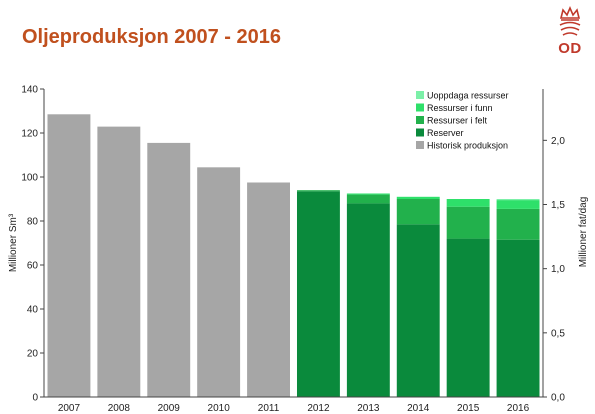 Image resolution: width=595 pixels, height=414 pixels. What do you see at coordinates (35, 398) in the screenshot?
I see `y-tick-label: 0` at bounding box center [35, 398].